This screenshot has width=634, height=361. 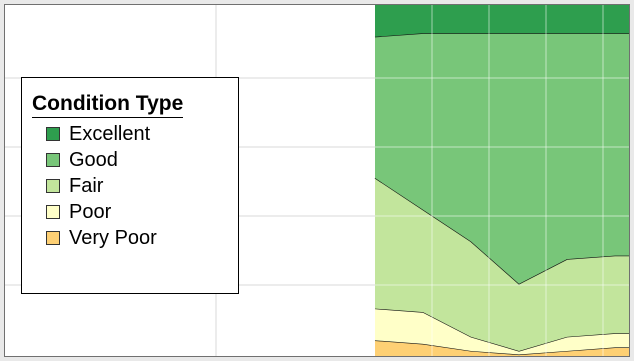 I want to click on legend-swatch-good, so click(x=53, y=160).